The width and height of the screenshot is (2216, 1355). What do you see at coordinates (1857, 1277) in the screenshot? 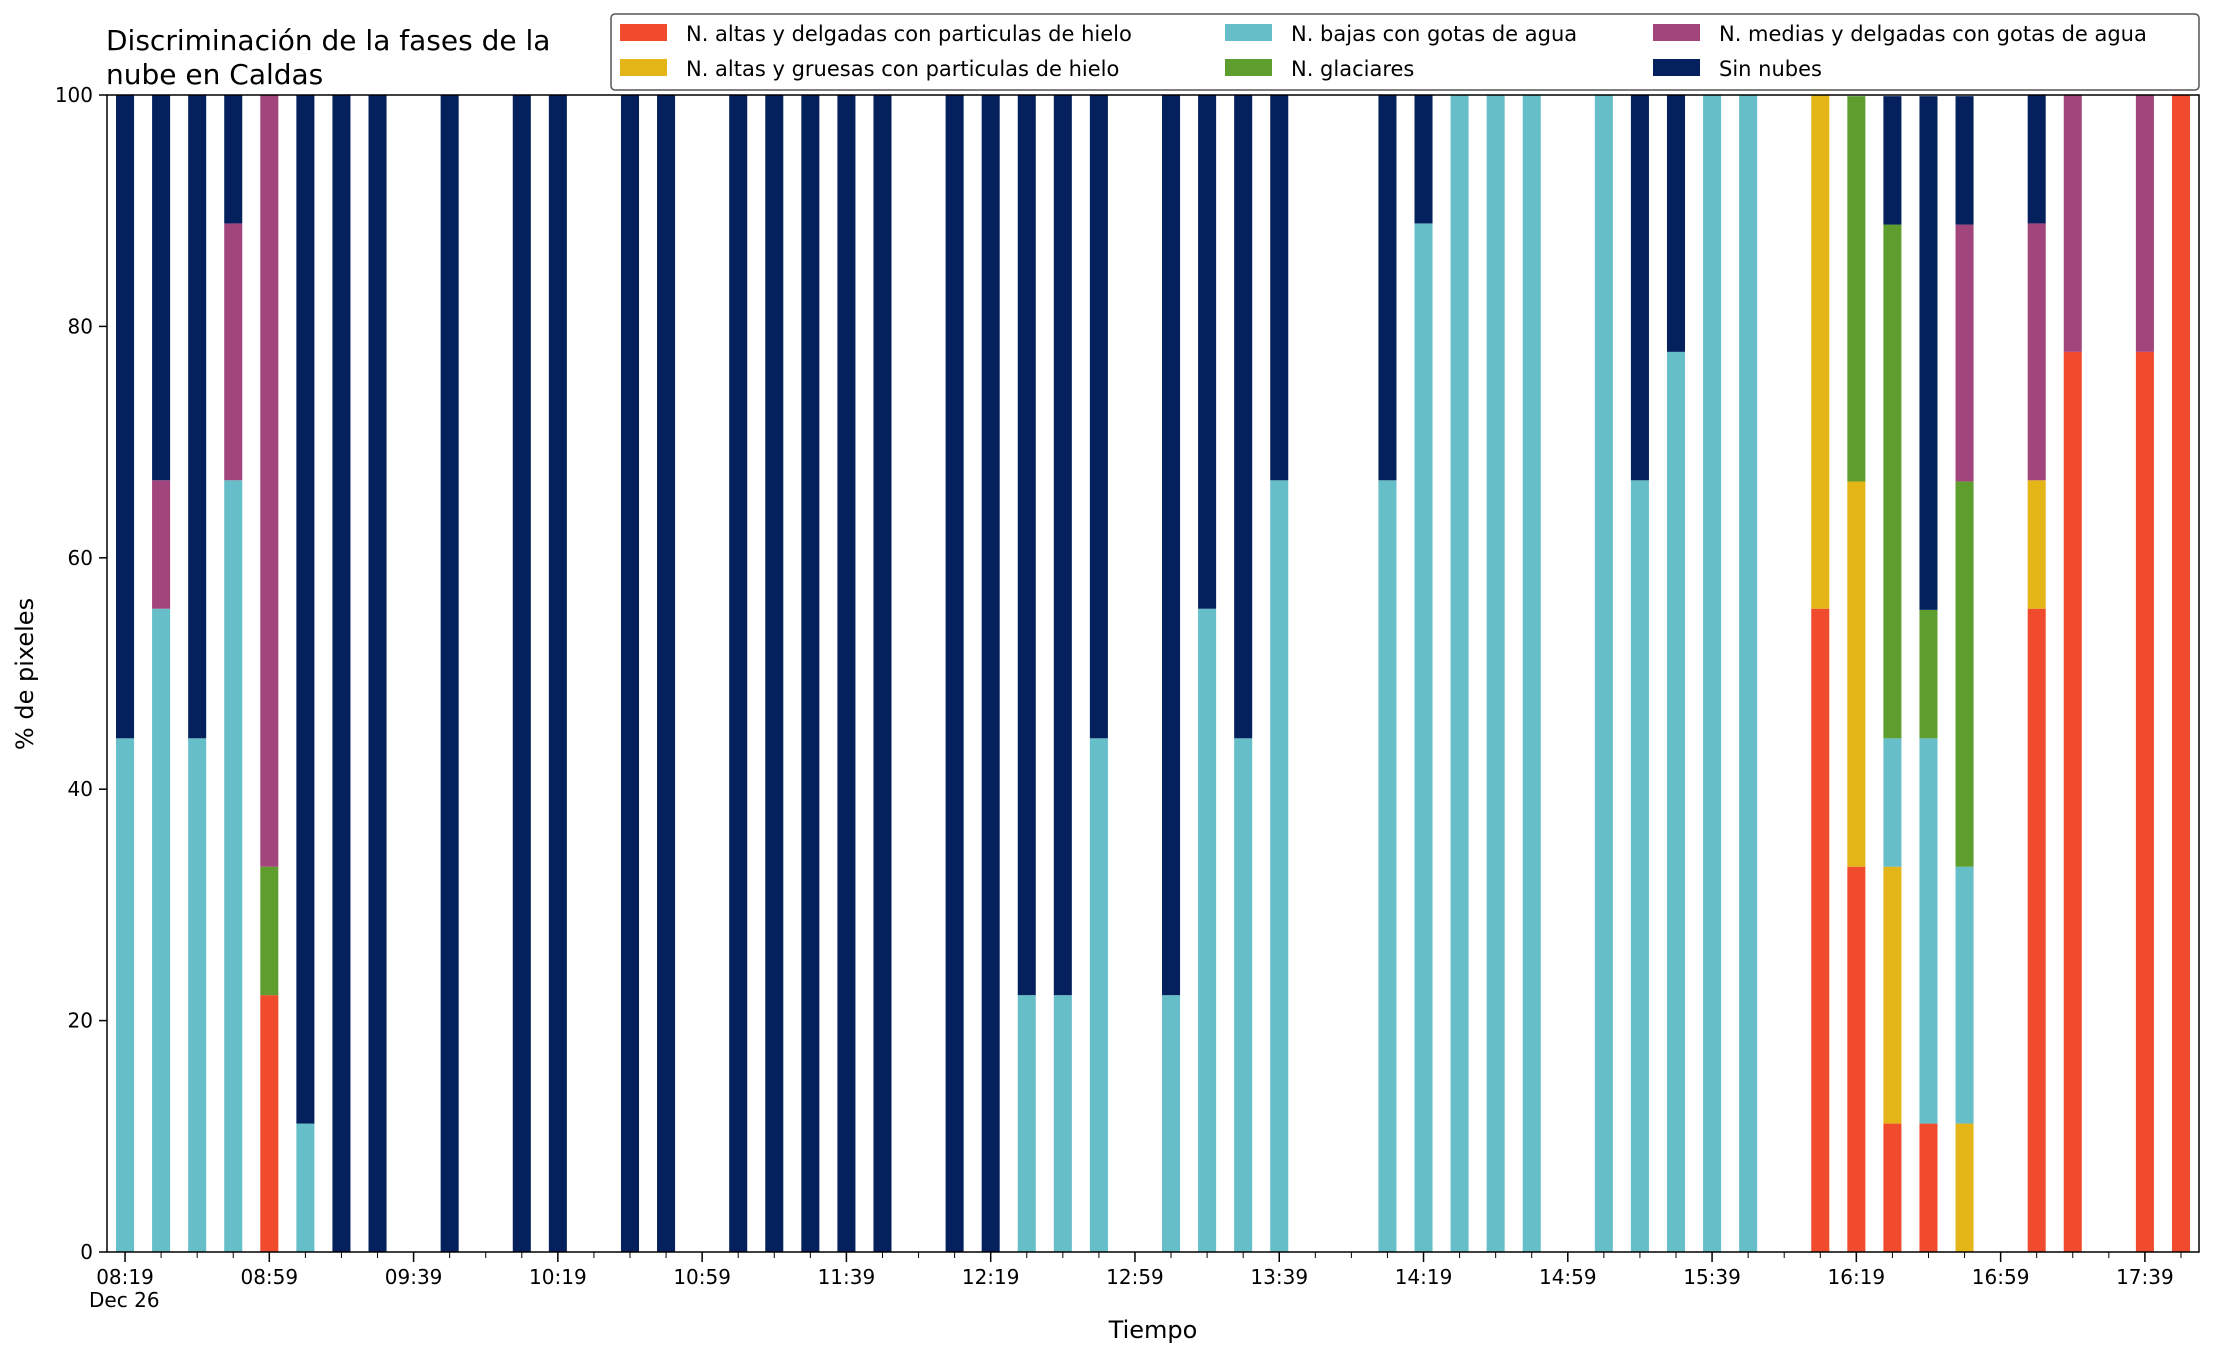
I see `x-tick-label: 16:19` at bounding box center [1857, 1277].